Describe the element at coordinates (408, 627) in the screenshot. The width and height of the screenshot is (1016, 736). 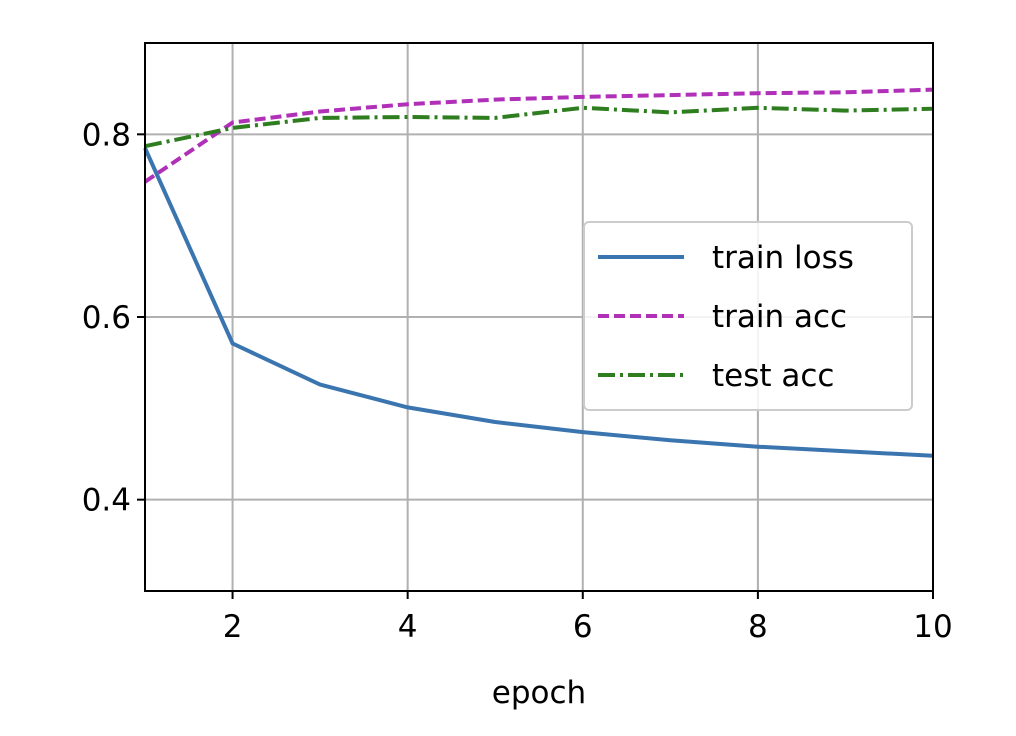
I see `x-tick-label: 4` at that location.